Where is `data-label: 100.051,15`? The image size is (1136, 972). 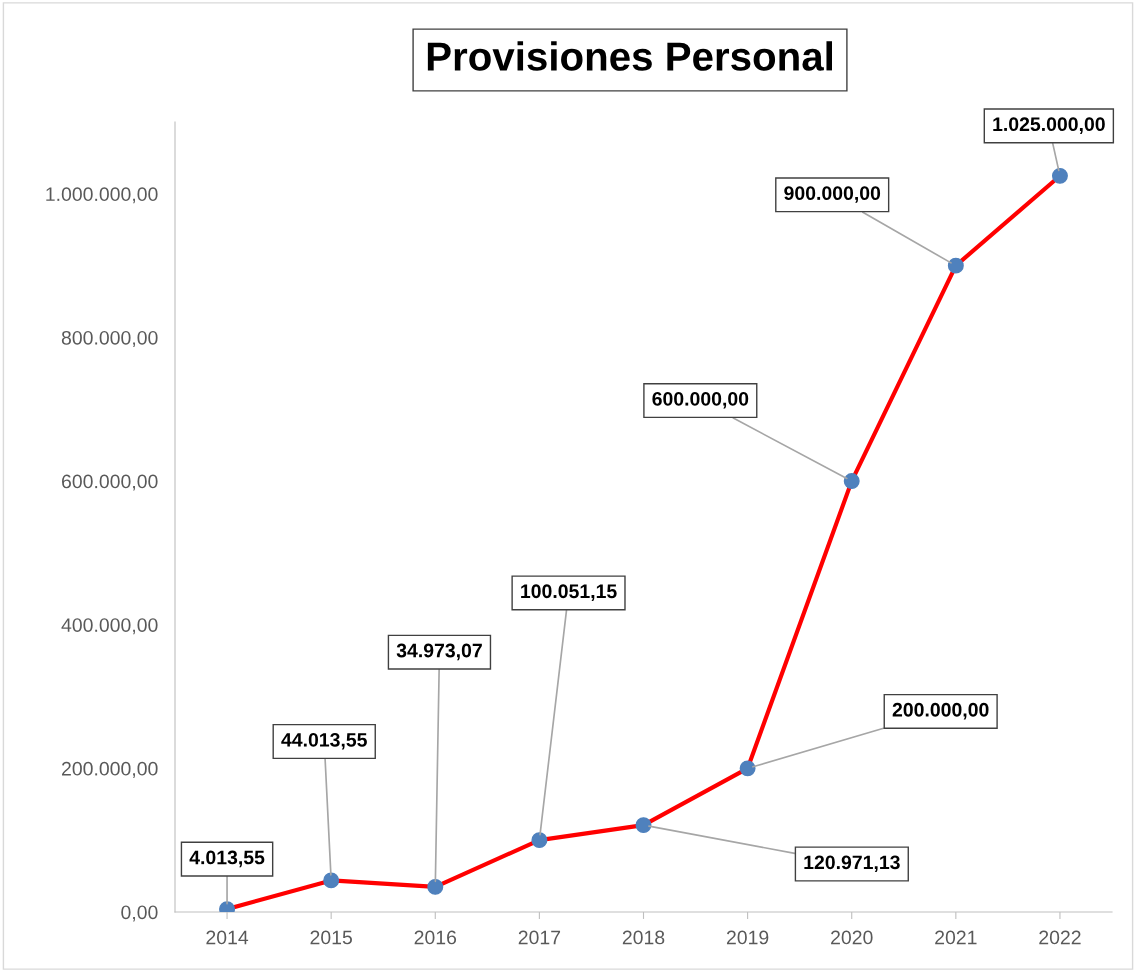 data-label: 100.051,15 is located at coordinates (569, 592).